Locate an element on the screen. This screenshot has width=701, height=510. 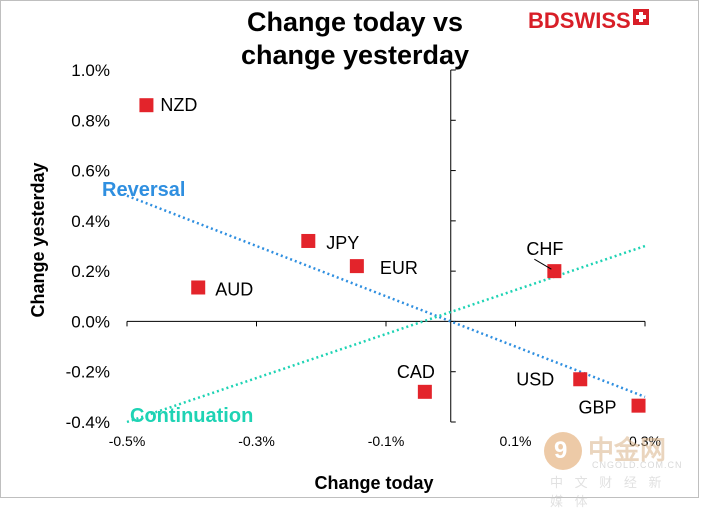
y-tick-label: 0.2% is located at coordinates (90, 271).